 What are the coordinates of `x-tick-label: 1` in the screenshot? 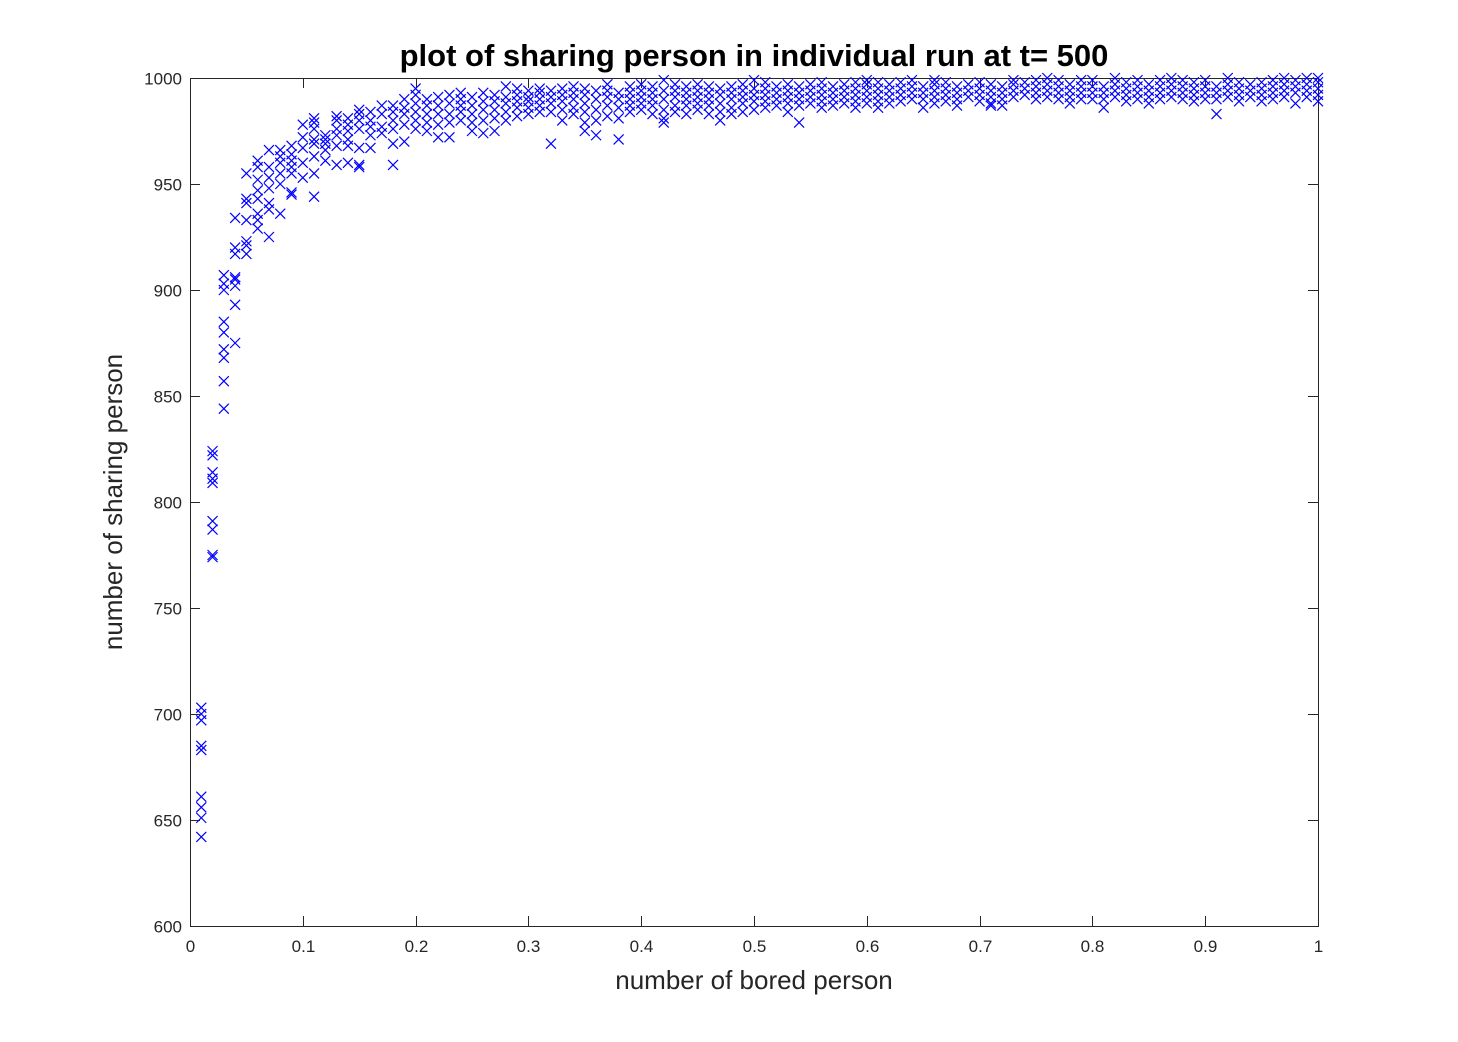 It's located at (1318, 946).